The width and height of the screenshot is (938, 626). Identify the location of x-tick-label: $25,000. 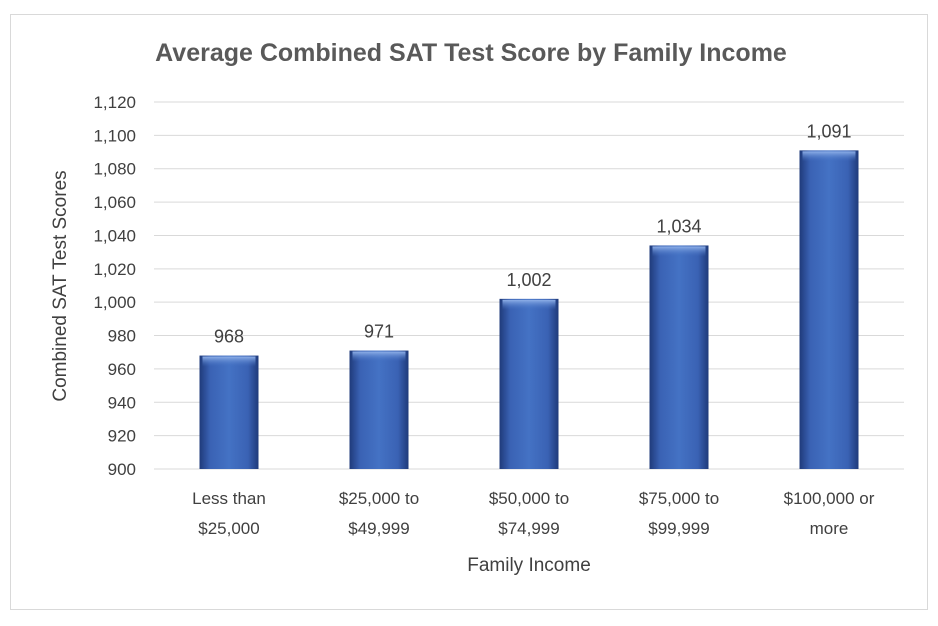
(228, 528).